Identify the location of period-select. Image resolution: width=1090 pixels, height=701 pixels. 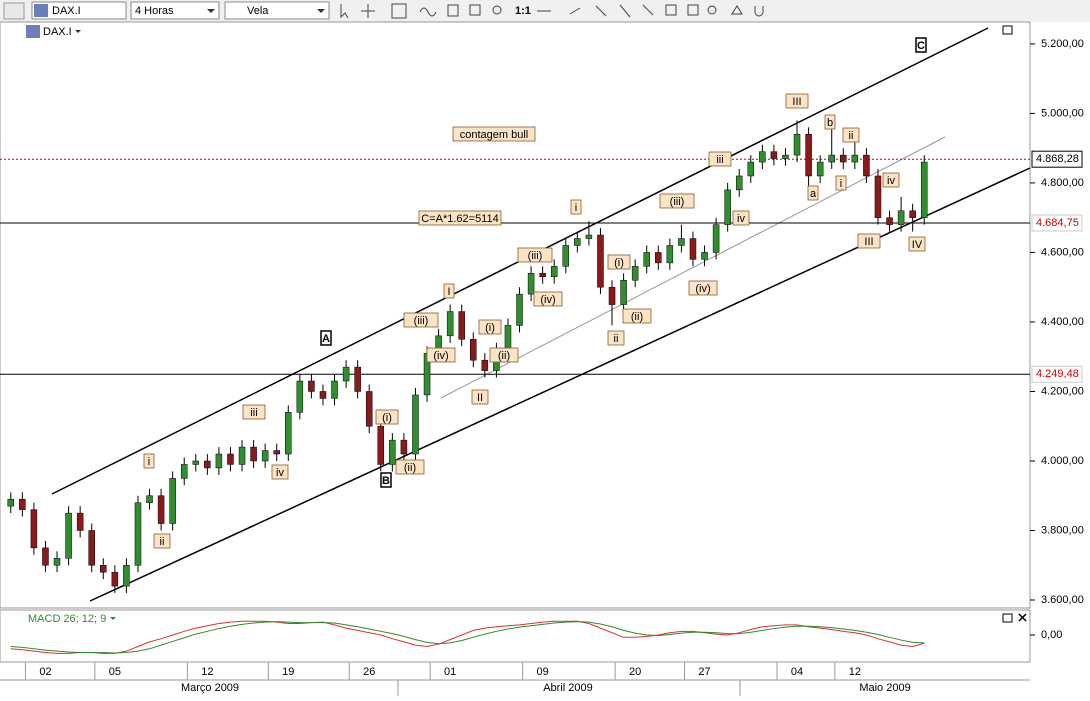
(175, 10).